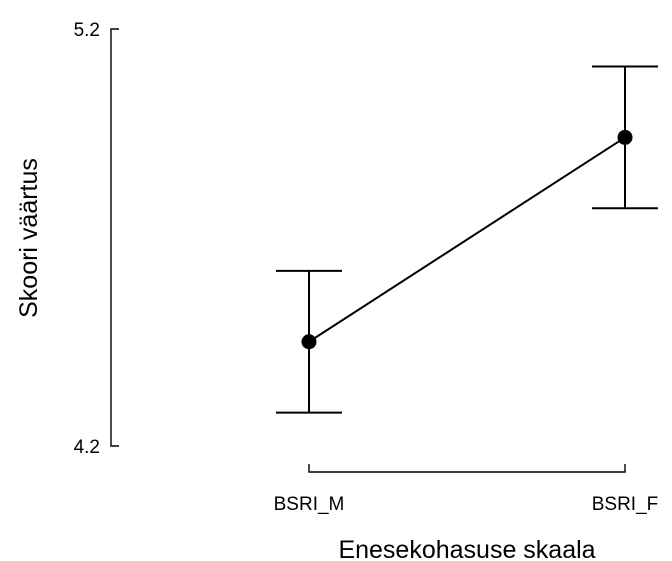 The height and width of the screenshot is (561, 672). Describe the element at coordinates (29, 238) in the screenshot. I see `y-axis-title: Skoori väärtus` at that location.